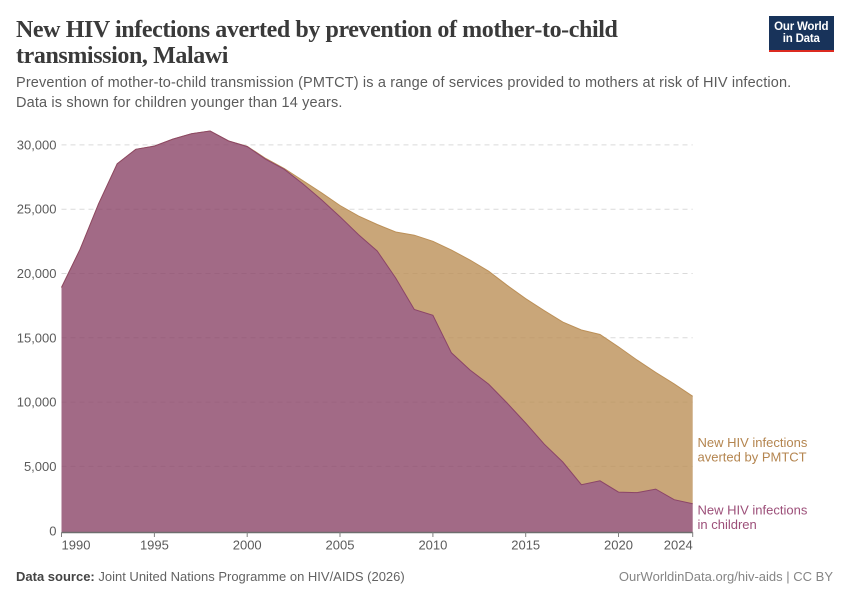 This screenshot has height=600, width=850. Describe the element at coordinates (618, 545) in the screenshot. I see `svg-text: 2020` at that location.